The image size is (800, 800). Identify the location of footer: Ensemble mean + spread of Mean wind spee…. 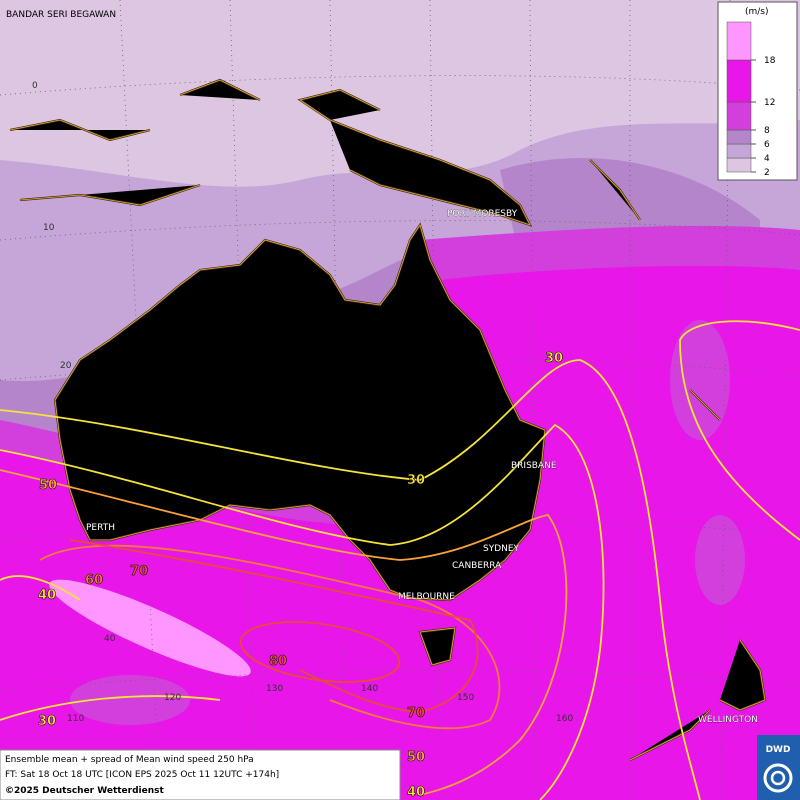
(200, 774).